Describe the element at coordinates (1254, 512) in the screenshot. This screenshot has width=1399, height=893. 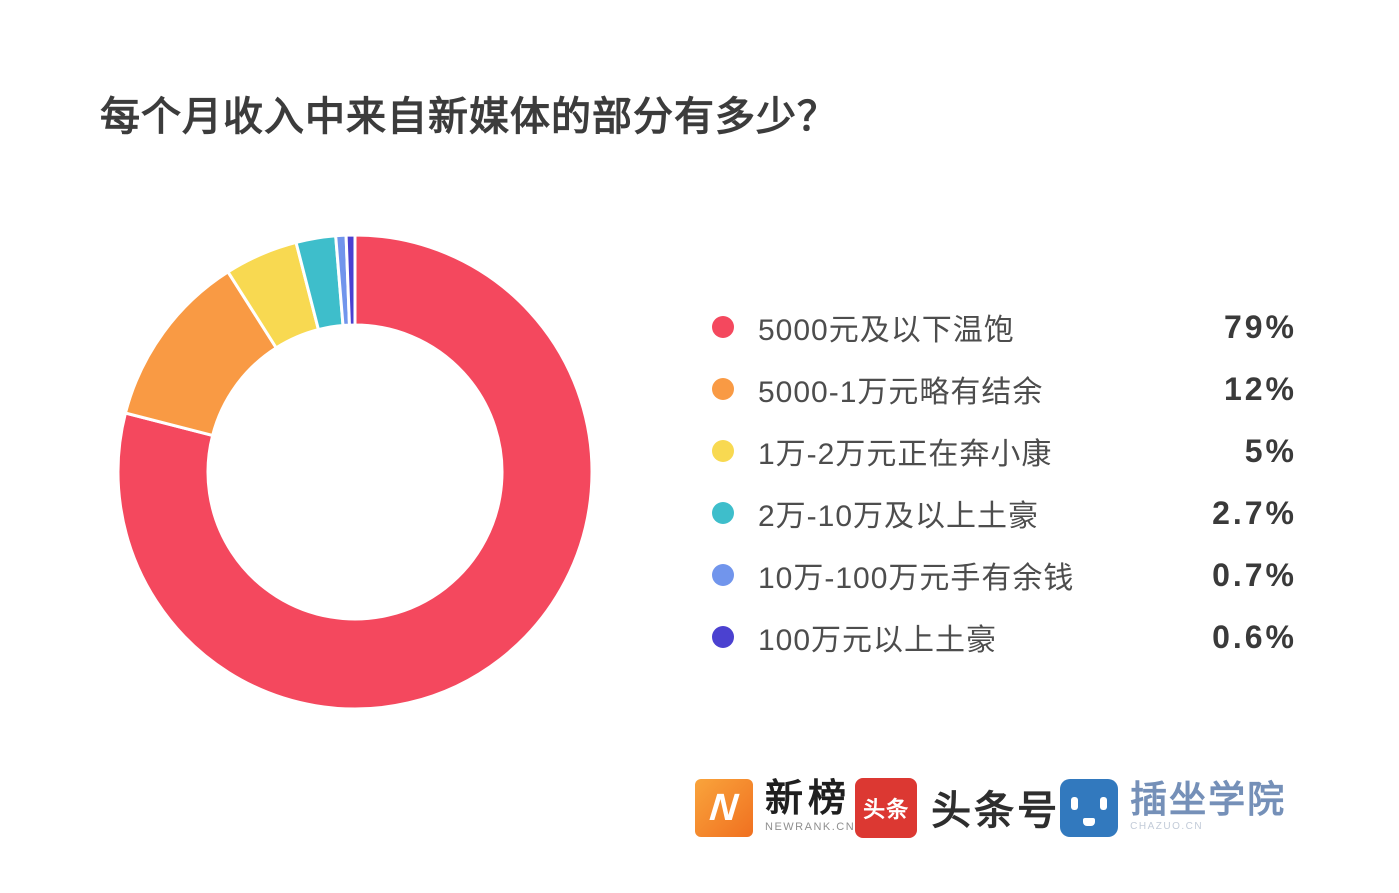
I see `legend-value: 2.7%` at that location.